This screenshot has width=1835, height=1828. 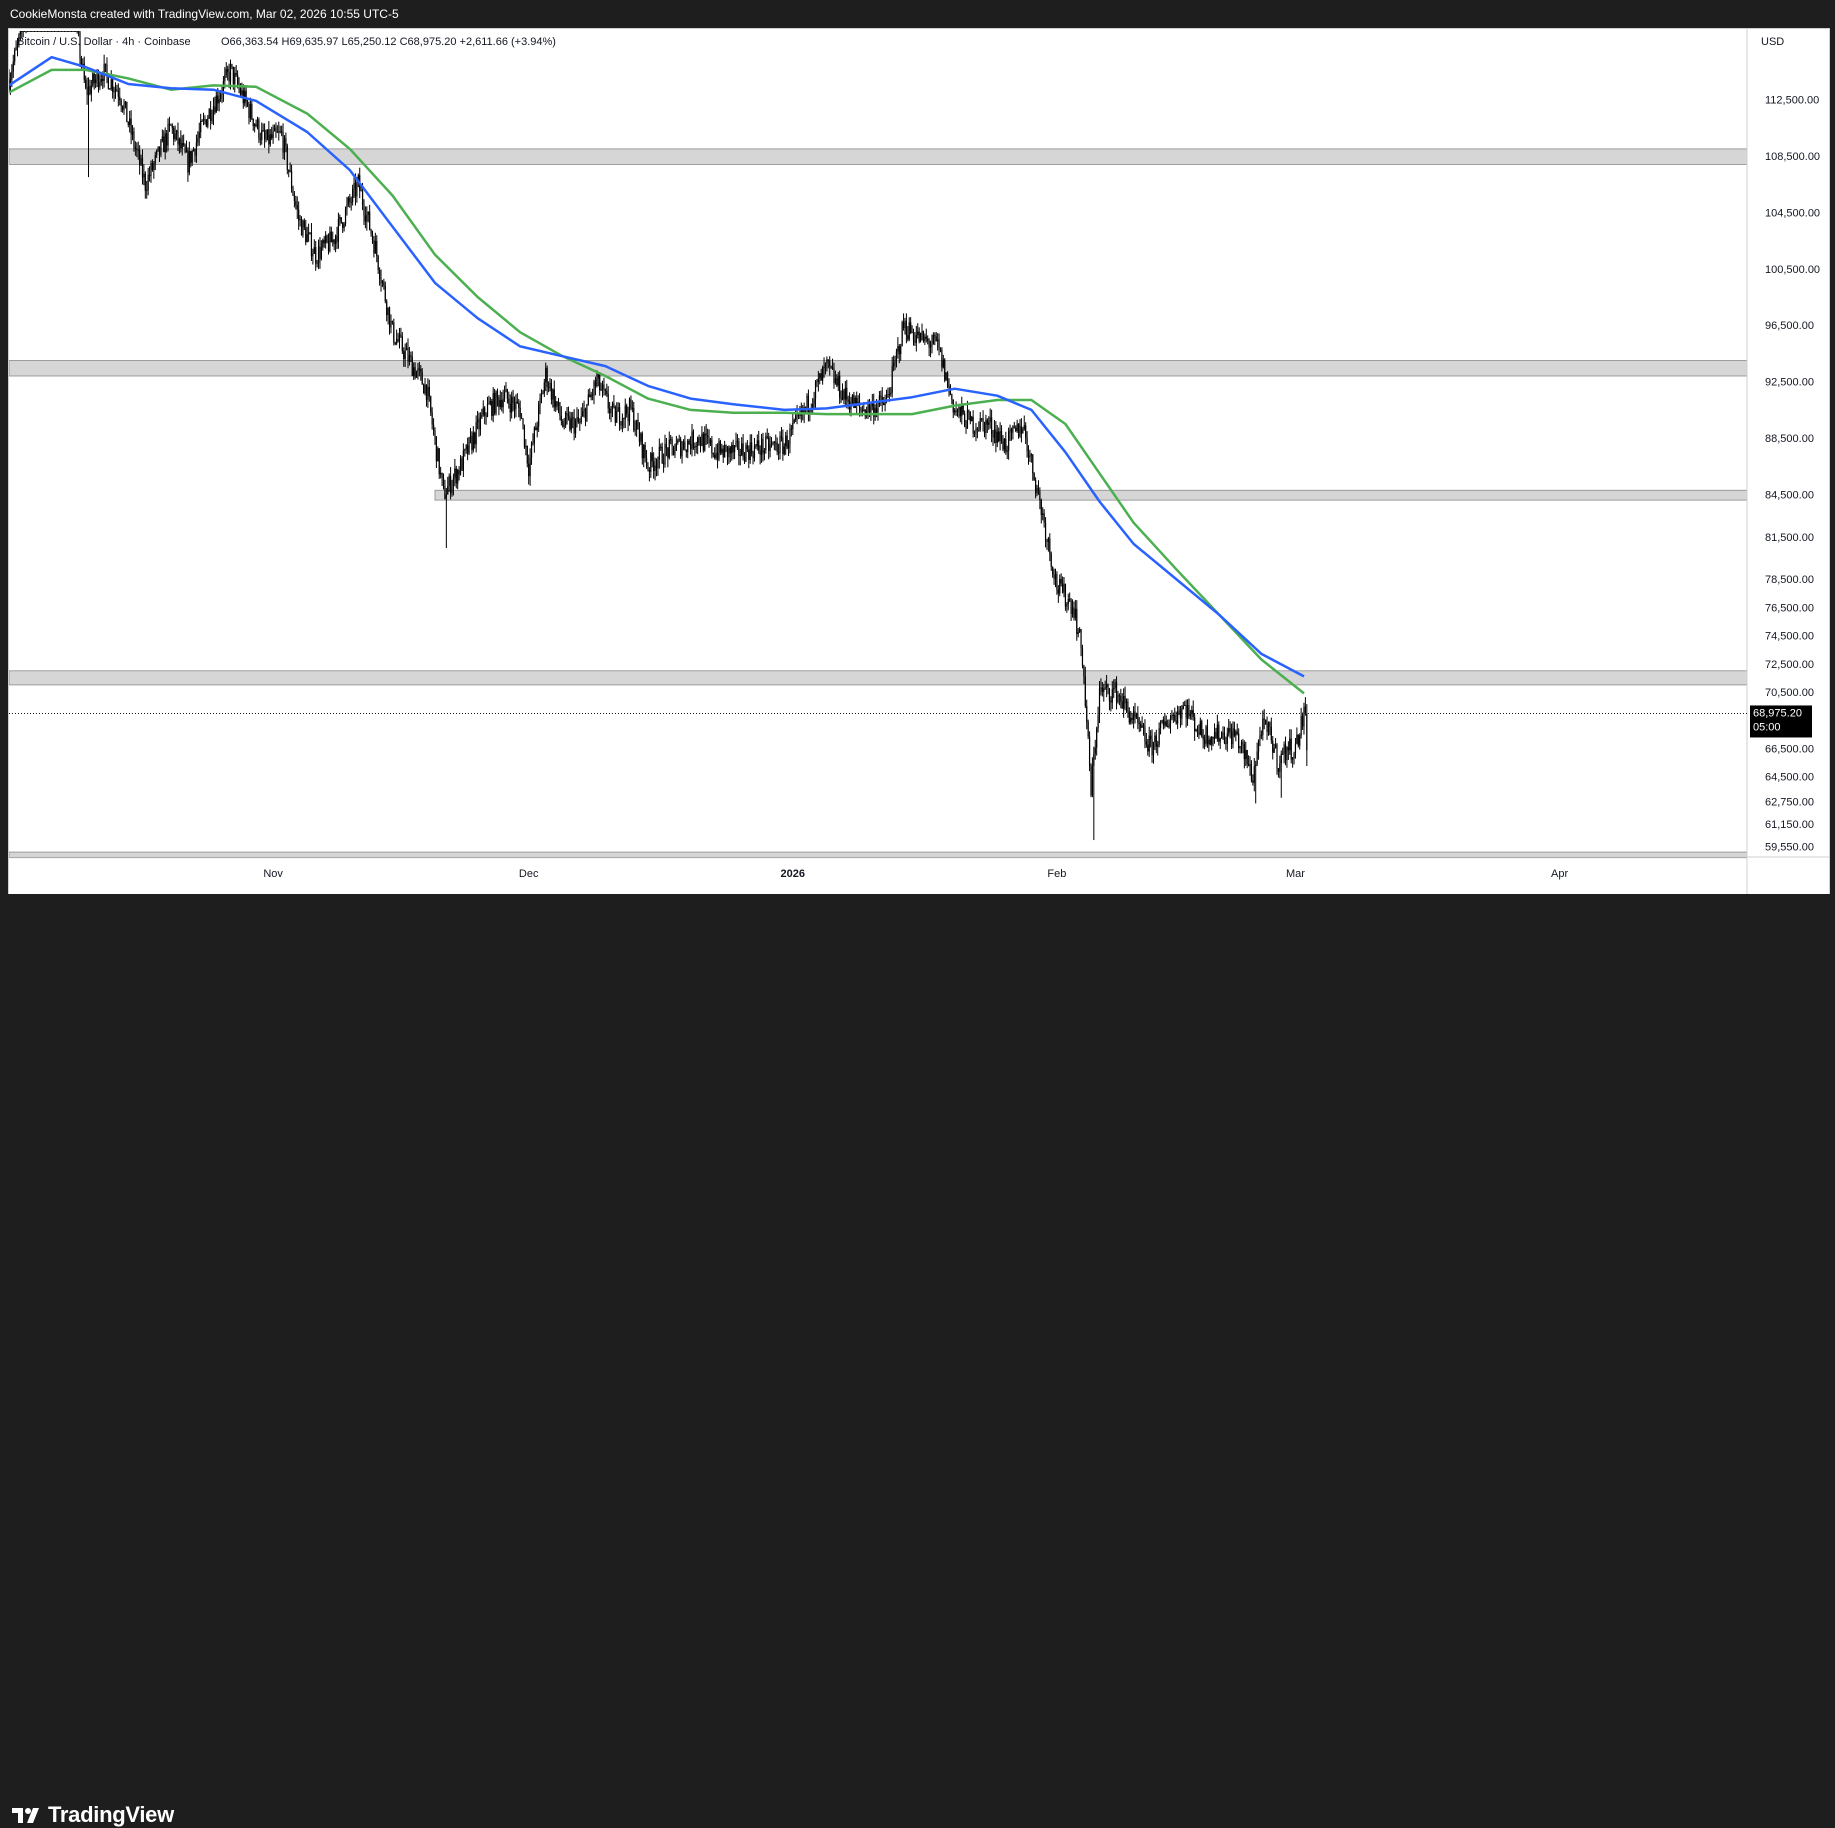 What do you see at coordinates (878, 368) in the screenshot?
I see `sr-zone` at bounding box center [878, 368].